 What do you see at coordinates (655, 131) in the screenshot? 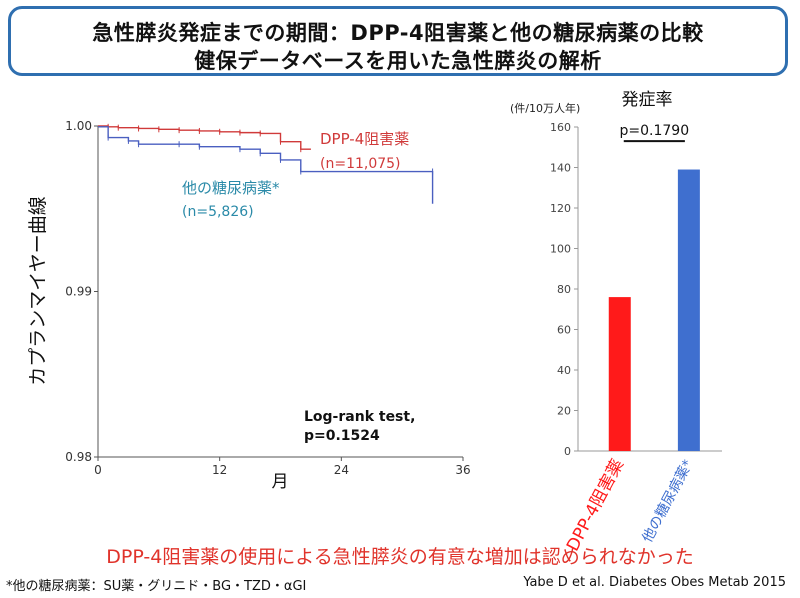
I see `bar-p-value: p=0.1790` at bounding box center [655, 131].